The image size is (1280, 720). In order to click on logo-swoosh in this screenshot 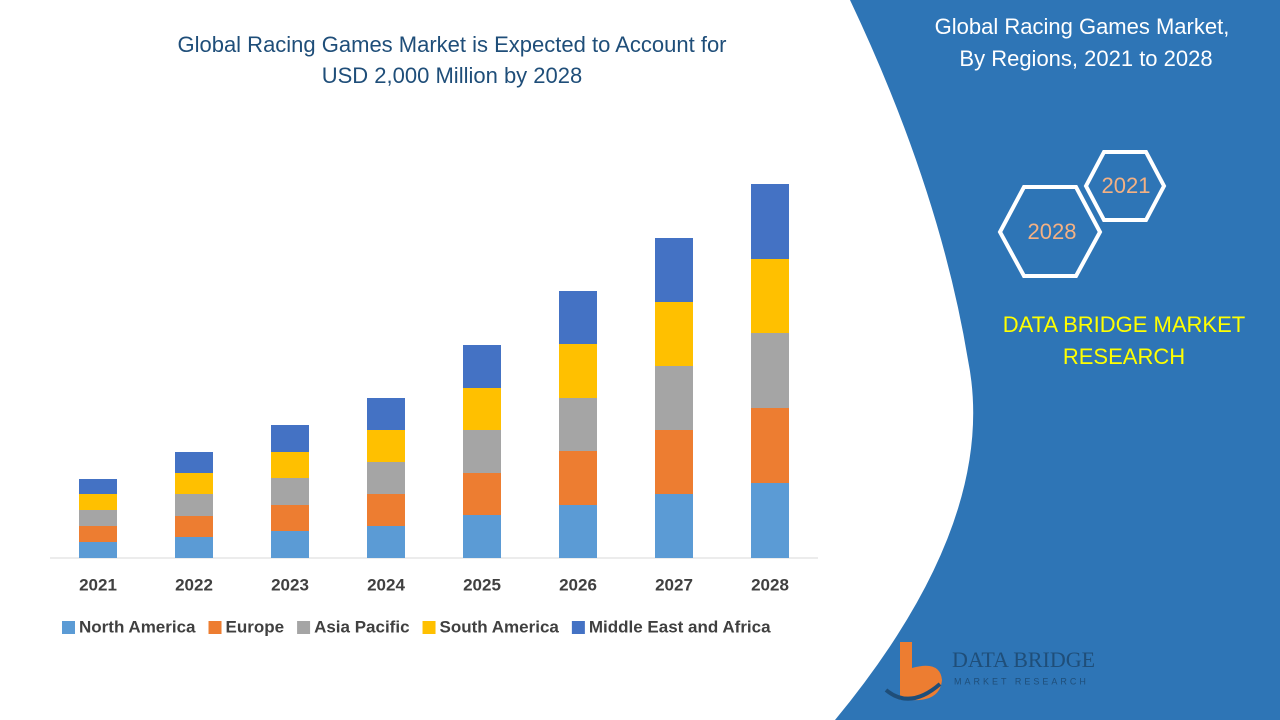, I will do `click(913, 691)`.